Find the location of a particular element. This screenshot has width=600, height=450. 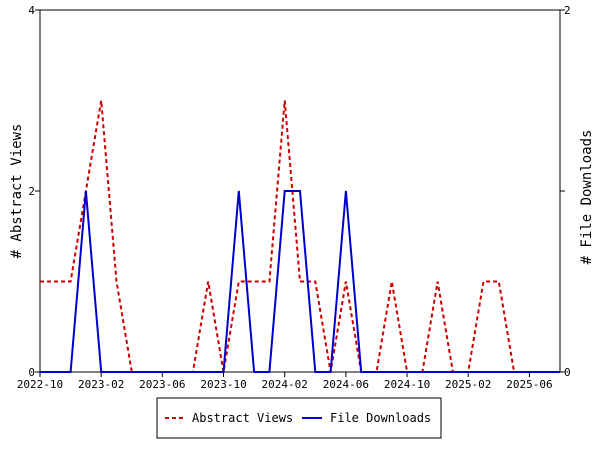

right-tick-label: 0 is located at coordinates (567, 372).